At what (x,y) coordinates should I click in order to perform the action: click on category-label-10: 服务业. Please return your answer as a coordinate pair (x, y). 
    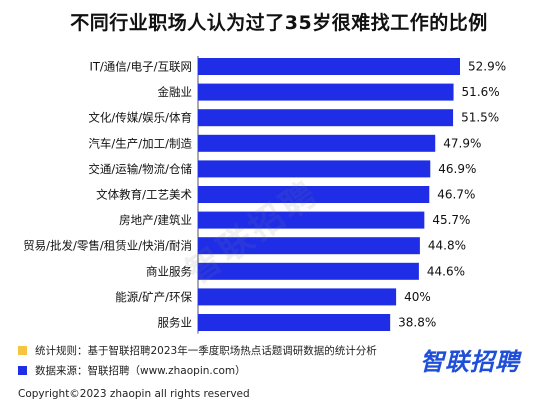
    Looking at the image, I should click on (175, 323).